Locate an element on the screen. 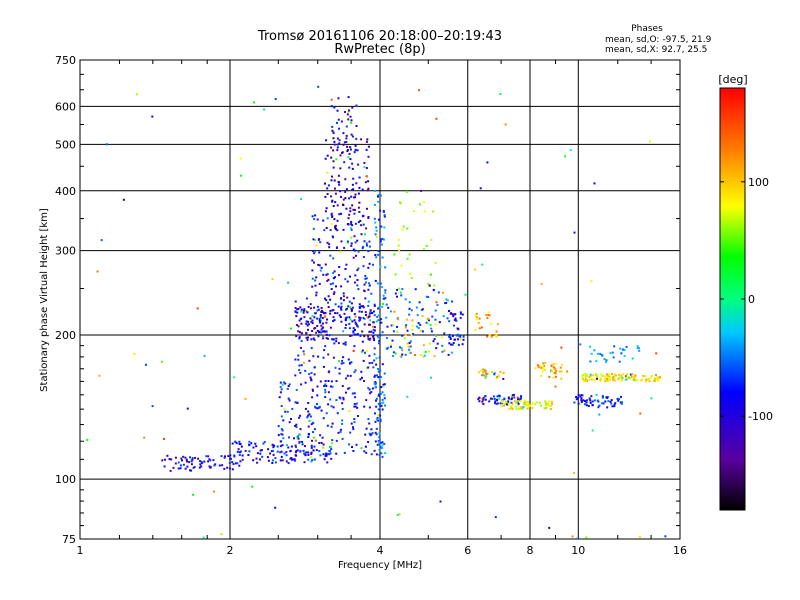 The width and height of the screenshot is (800, 600). chart-title: Tromsø 20161106 20:18:00–20:19:43 is located at coordinates (379, 36).